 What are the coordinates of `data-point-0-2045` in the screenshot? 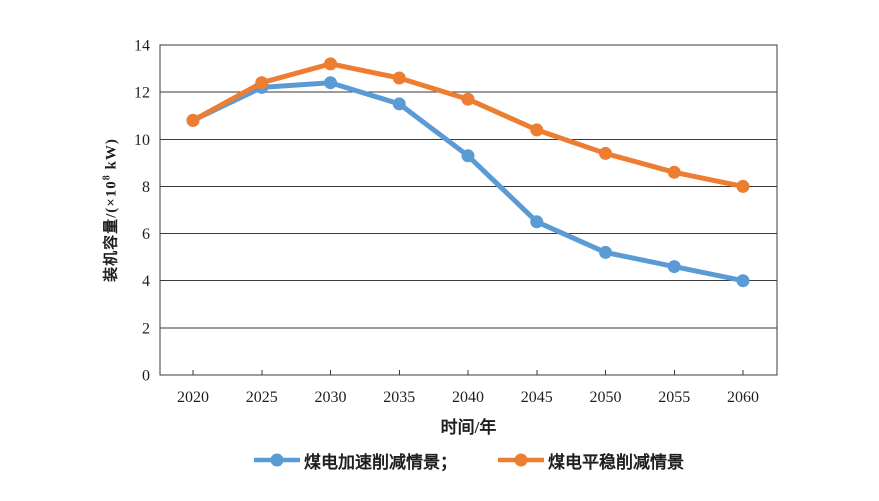 It's located at (537, 222).